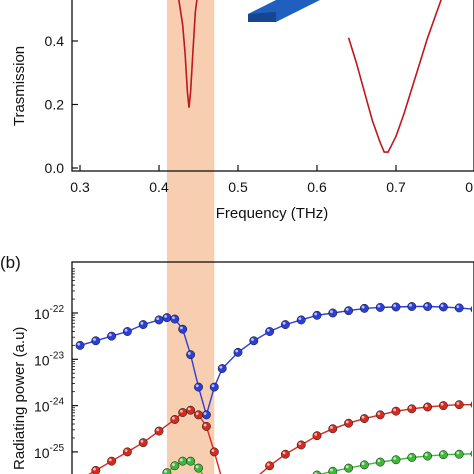  Describe the element at coordinates (396, 187) in the screenshot. I see `panel-a-x-tick-label: 0.7` at that location.